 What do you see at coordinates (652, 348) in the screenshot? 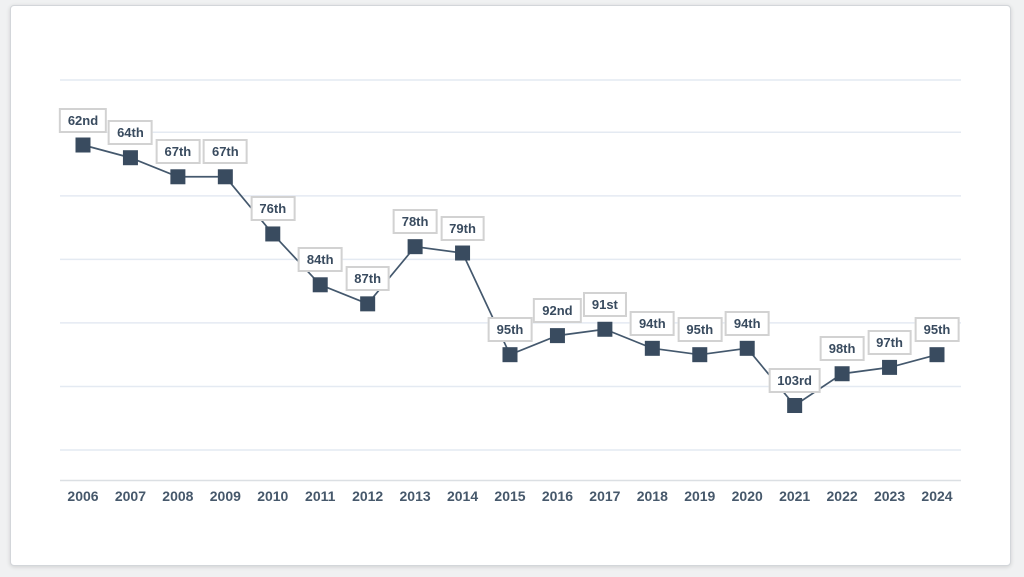
I see `marker-2018` at bounding box center [652, 348].